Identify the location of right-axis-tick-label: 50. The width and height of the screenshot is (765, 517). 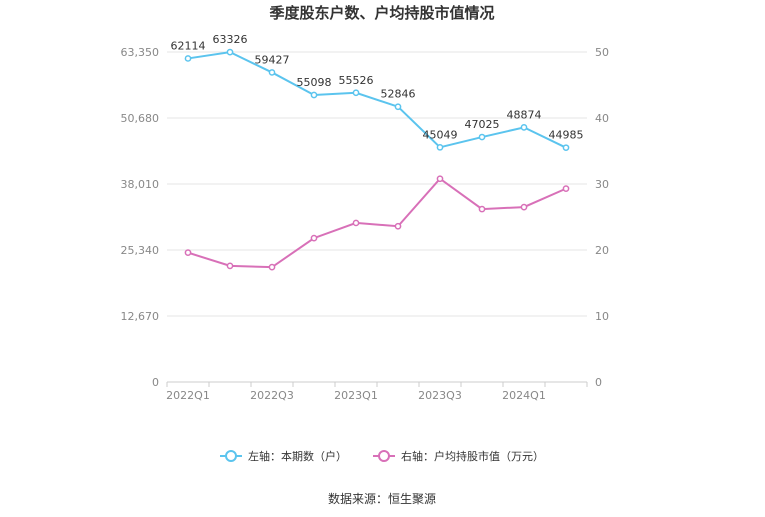
(602, 52).